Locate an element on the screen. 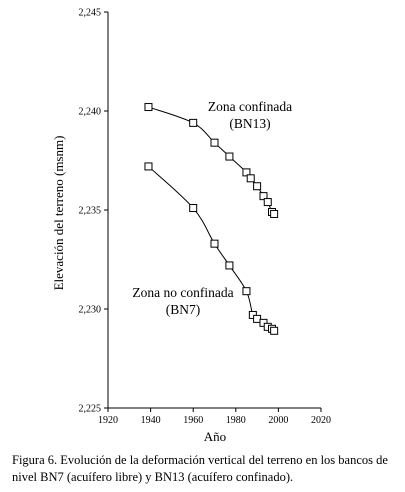  y-tick-label: 2,235 is located at coordinates (90, 211).